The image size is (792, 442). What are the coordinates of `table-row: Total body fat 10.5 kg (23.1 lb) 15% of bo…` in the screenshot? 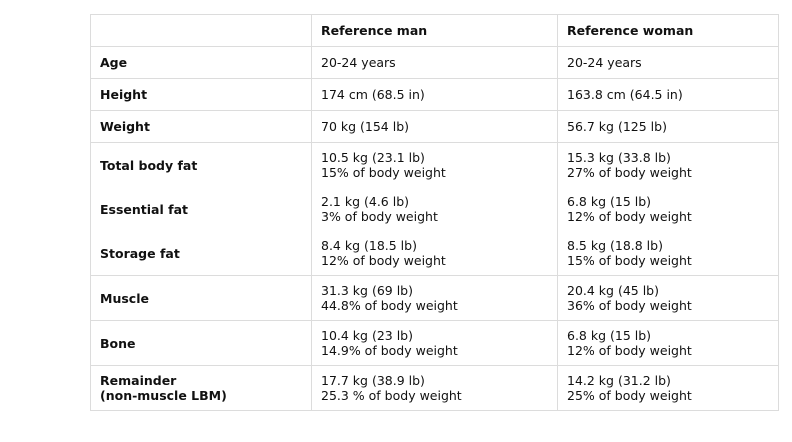 It's located at (434, 164).